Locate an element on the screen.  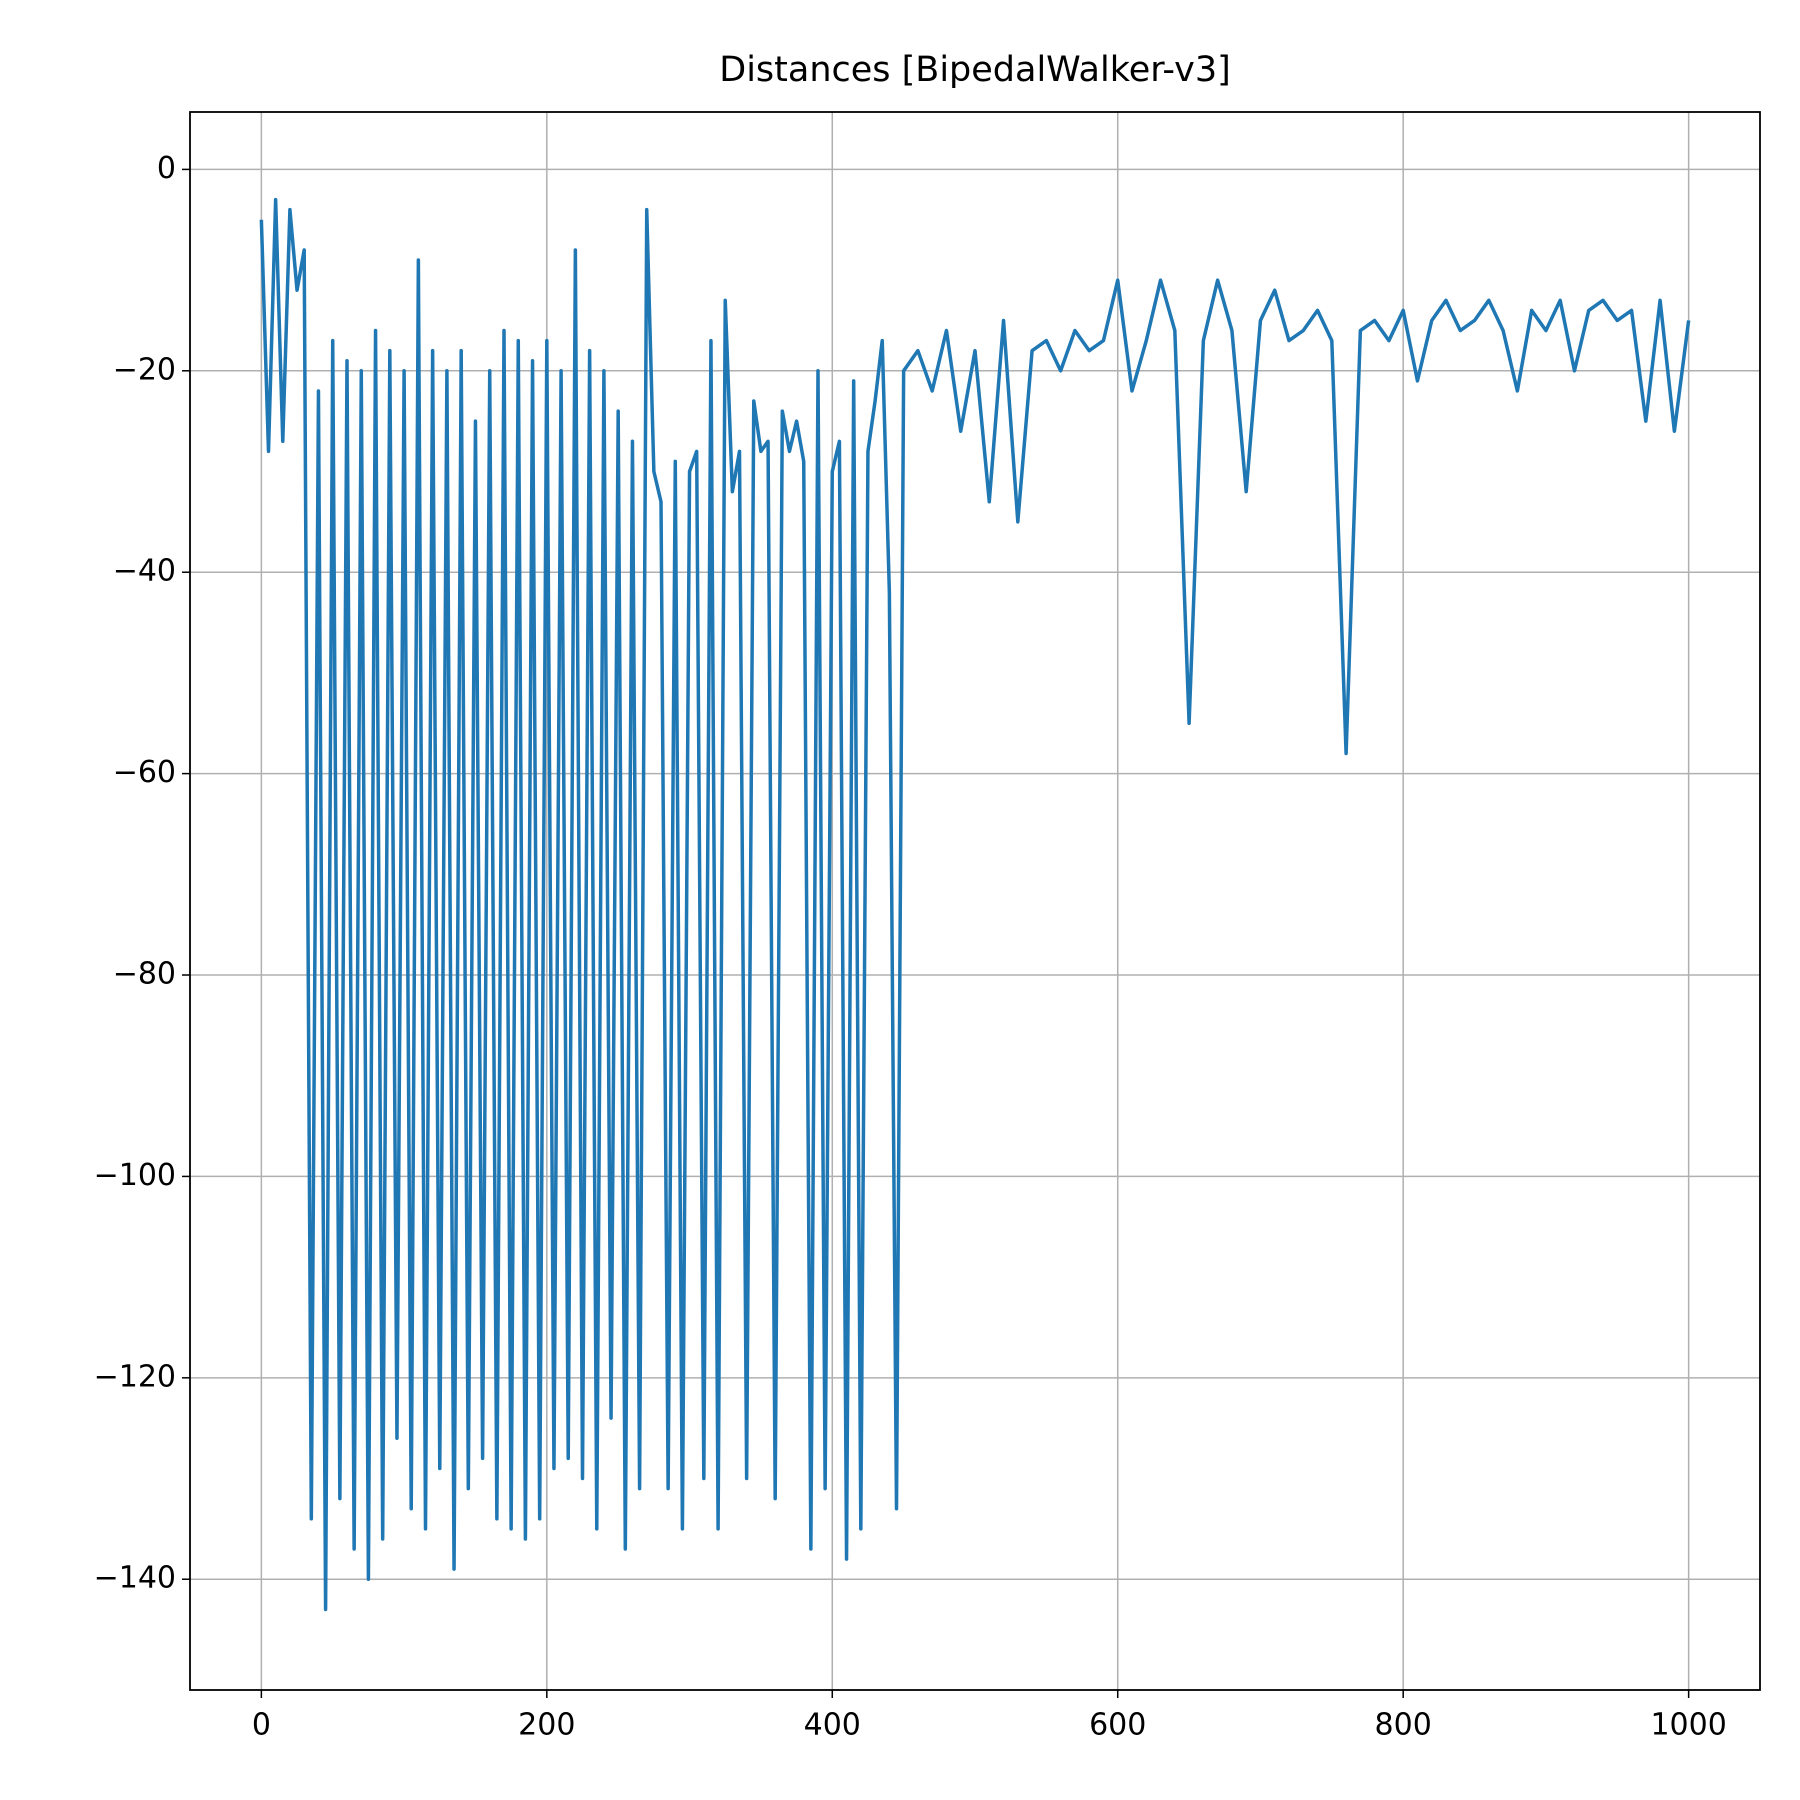
y-tick-label: −80 is located at coordinates (144, 974).